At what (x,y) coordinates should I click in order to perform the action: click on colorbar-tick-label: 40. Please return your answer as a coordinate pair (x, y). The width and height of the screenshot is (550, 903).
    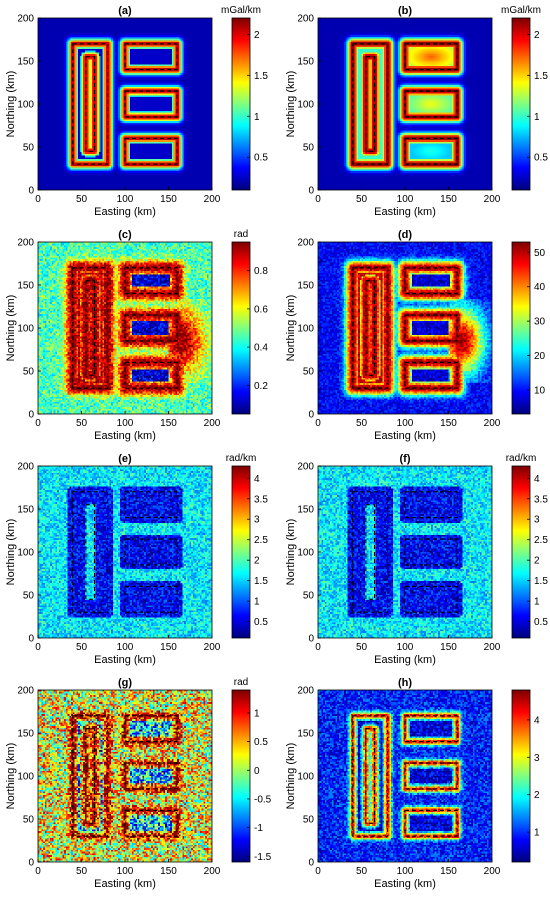
    Looking at the image, I should click on (540, 287).